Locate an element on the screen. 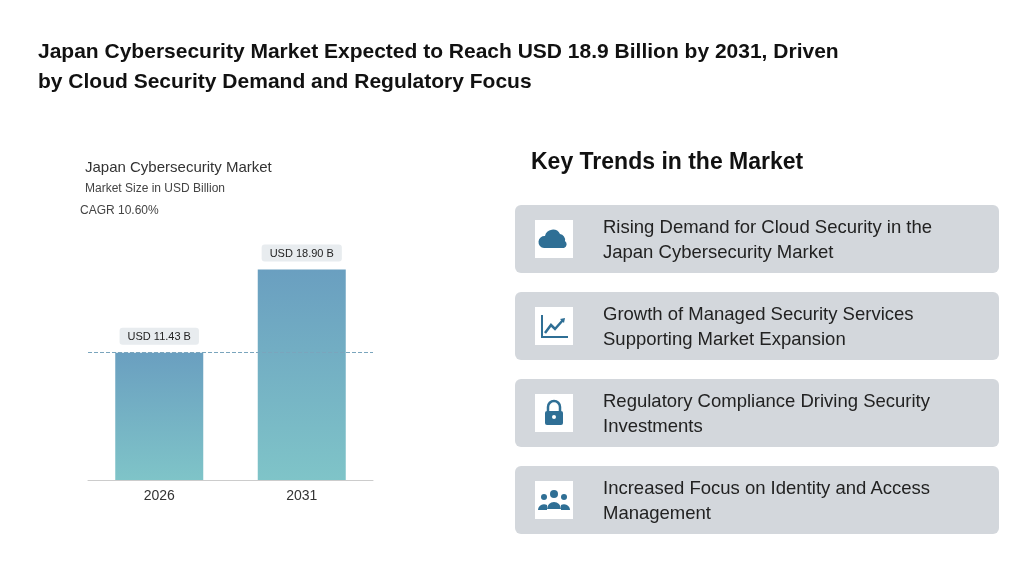 This screenshot has height=583, width=1019. text: Increased Focus on Identity and Access Management is located at coordinates (767, 500).